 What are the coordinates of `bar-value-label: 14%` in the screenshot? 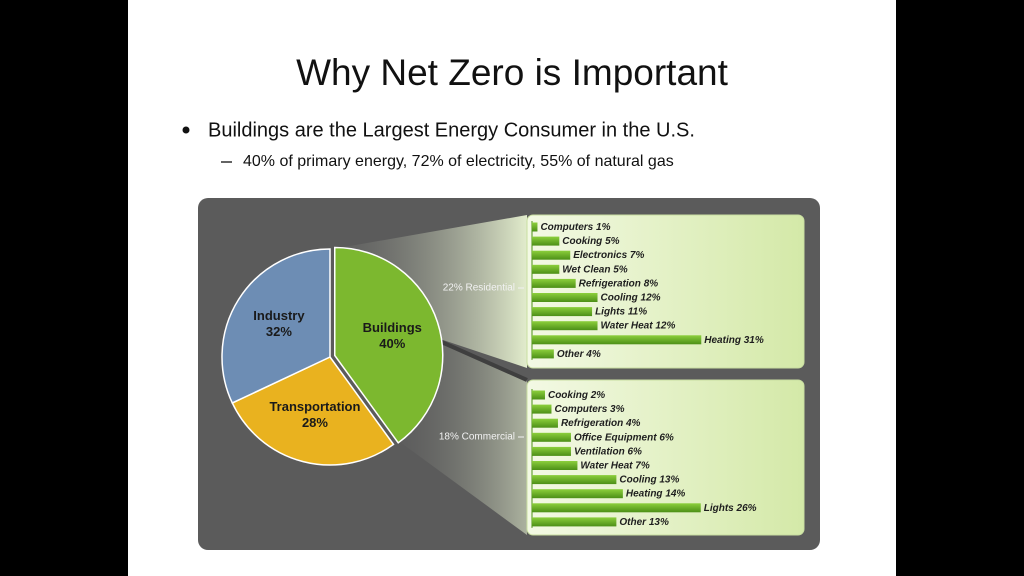 It's located at (675, 493).